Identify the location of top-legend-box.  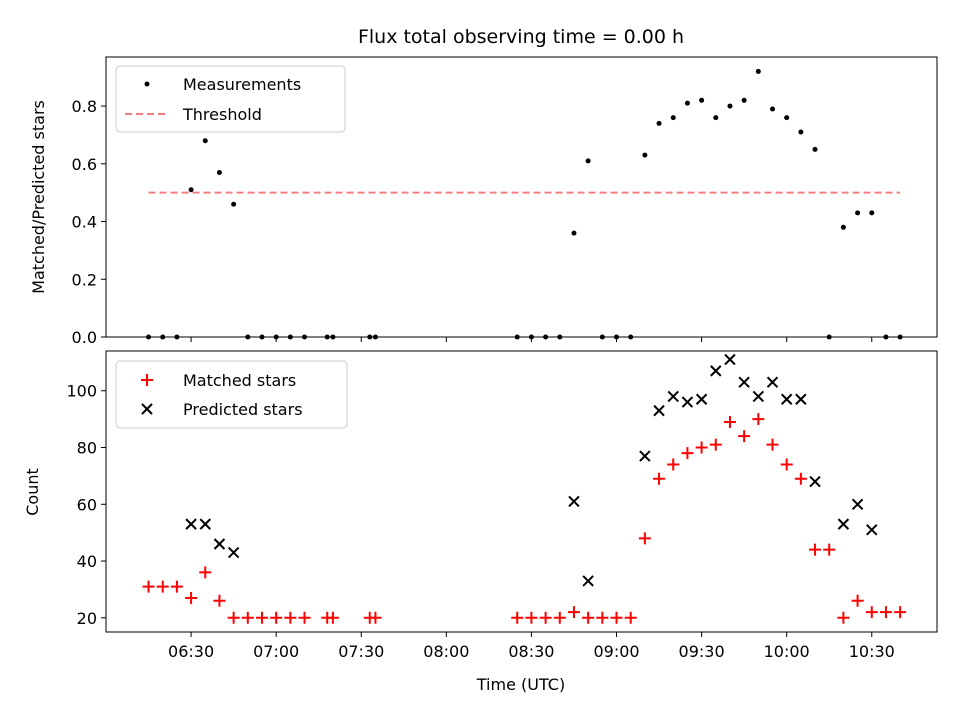
(230, 99).